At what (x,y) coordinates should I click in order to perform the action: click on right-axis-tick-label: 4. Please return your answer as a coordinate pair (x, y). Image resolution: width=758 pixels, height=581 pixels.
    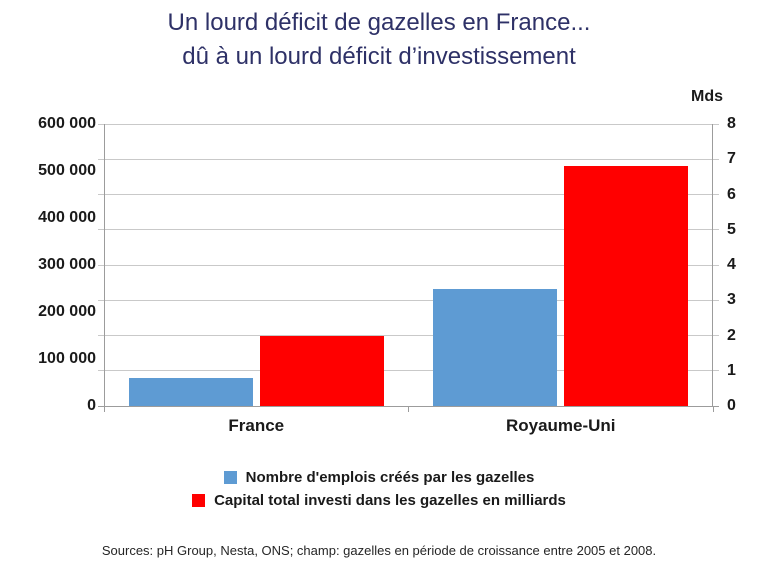
    Looking at the image, I should click on (731, 264).